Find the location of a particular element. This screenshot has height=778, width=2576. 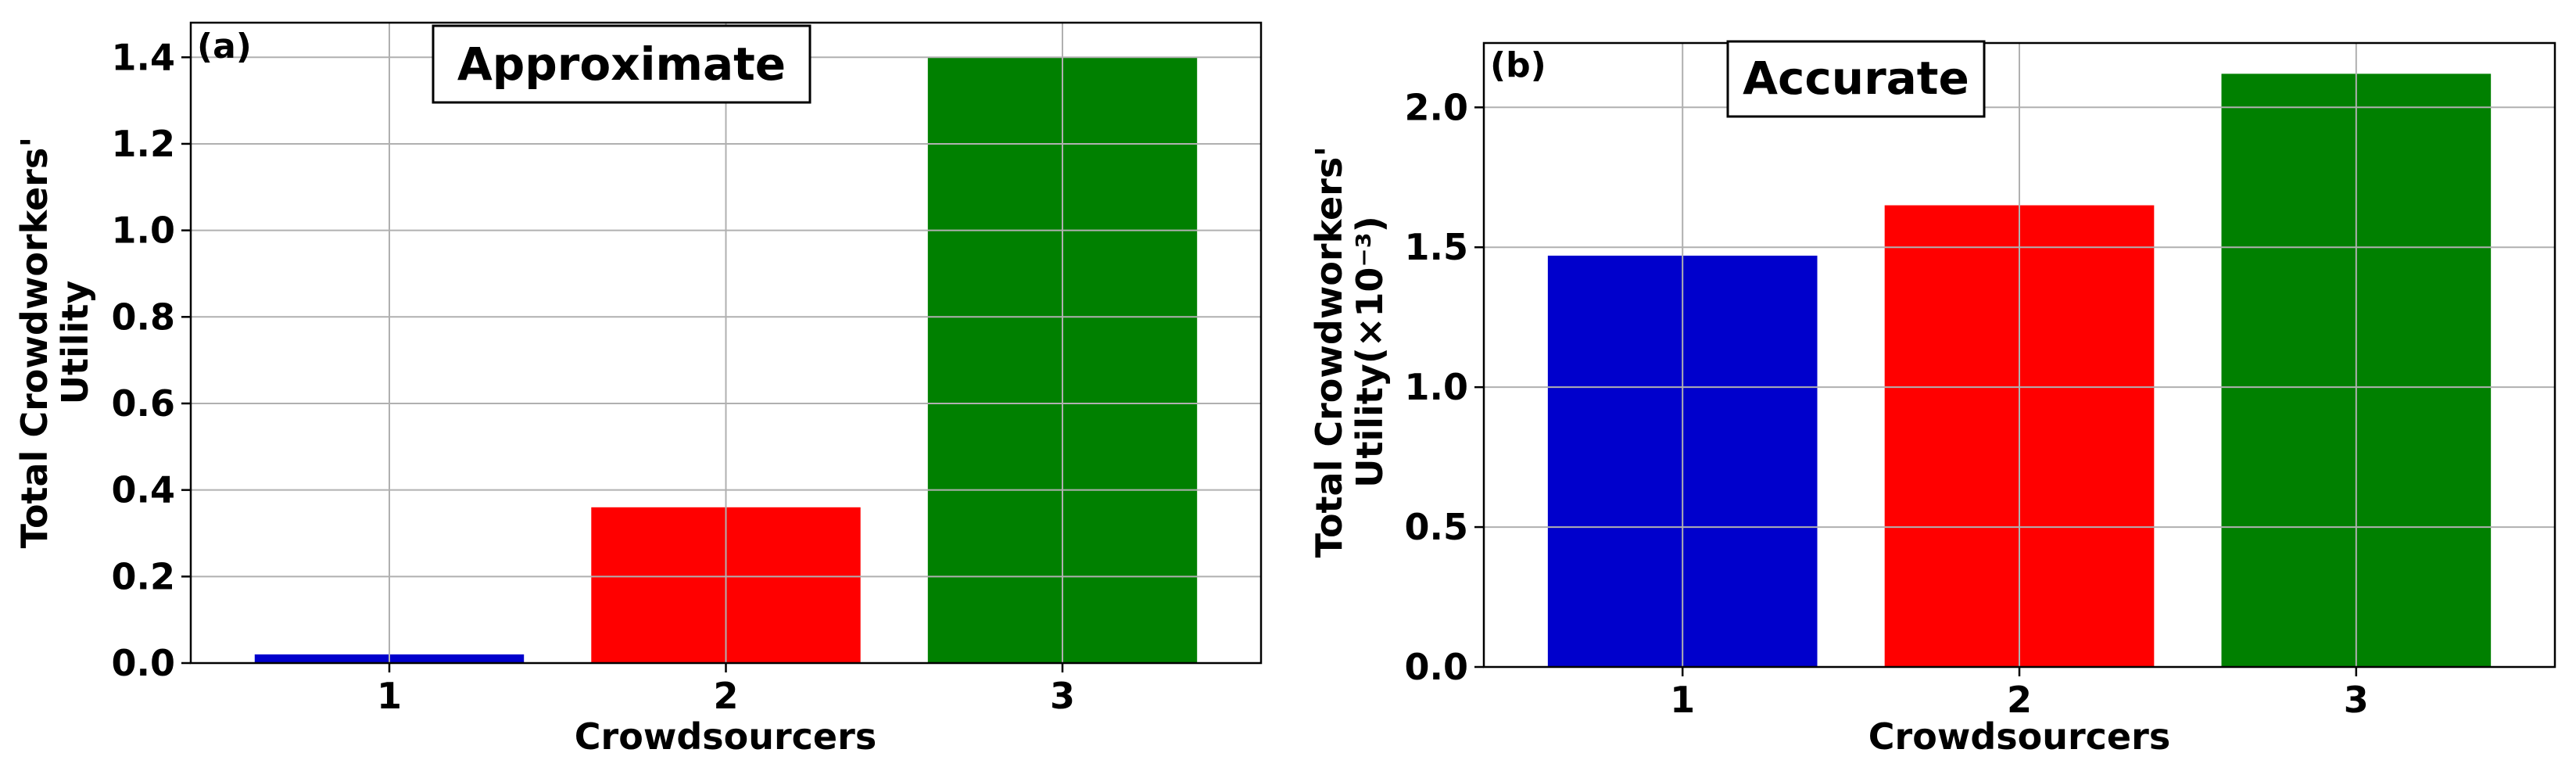

y-tick-label: 0.6 is located at coordinates (144, 404).